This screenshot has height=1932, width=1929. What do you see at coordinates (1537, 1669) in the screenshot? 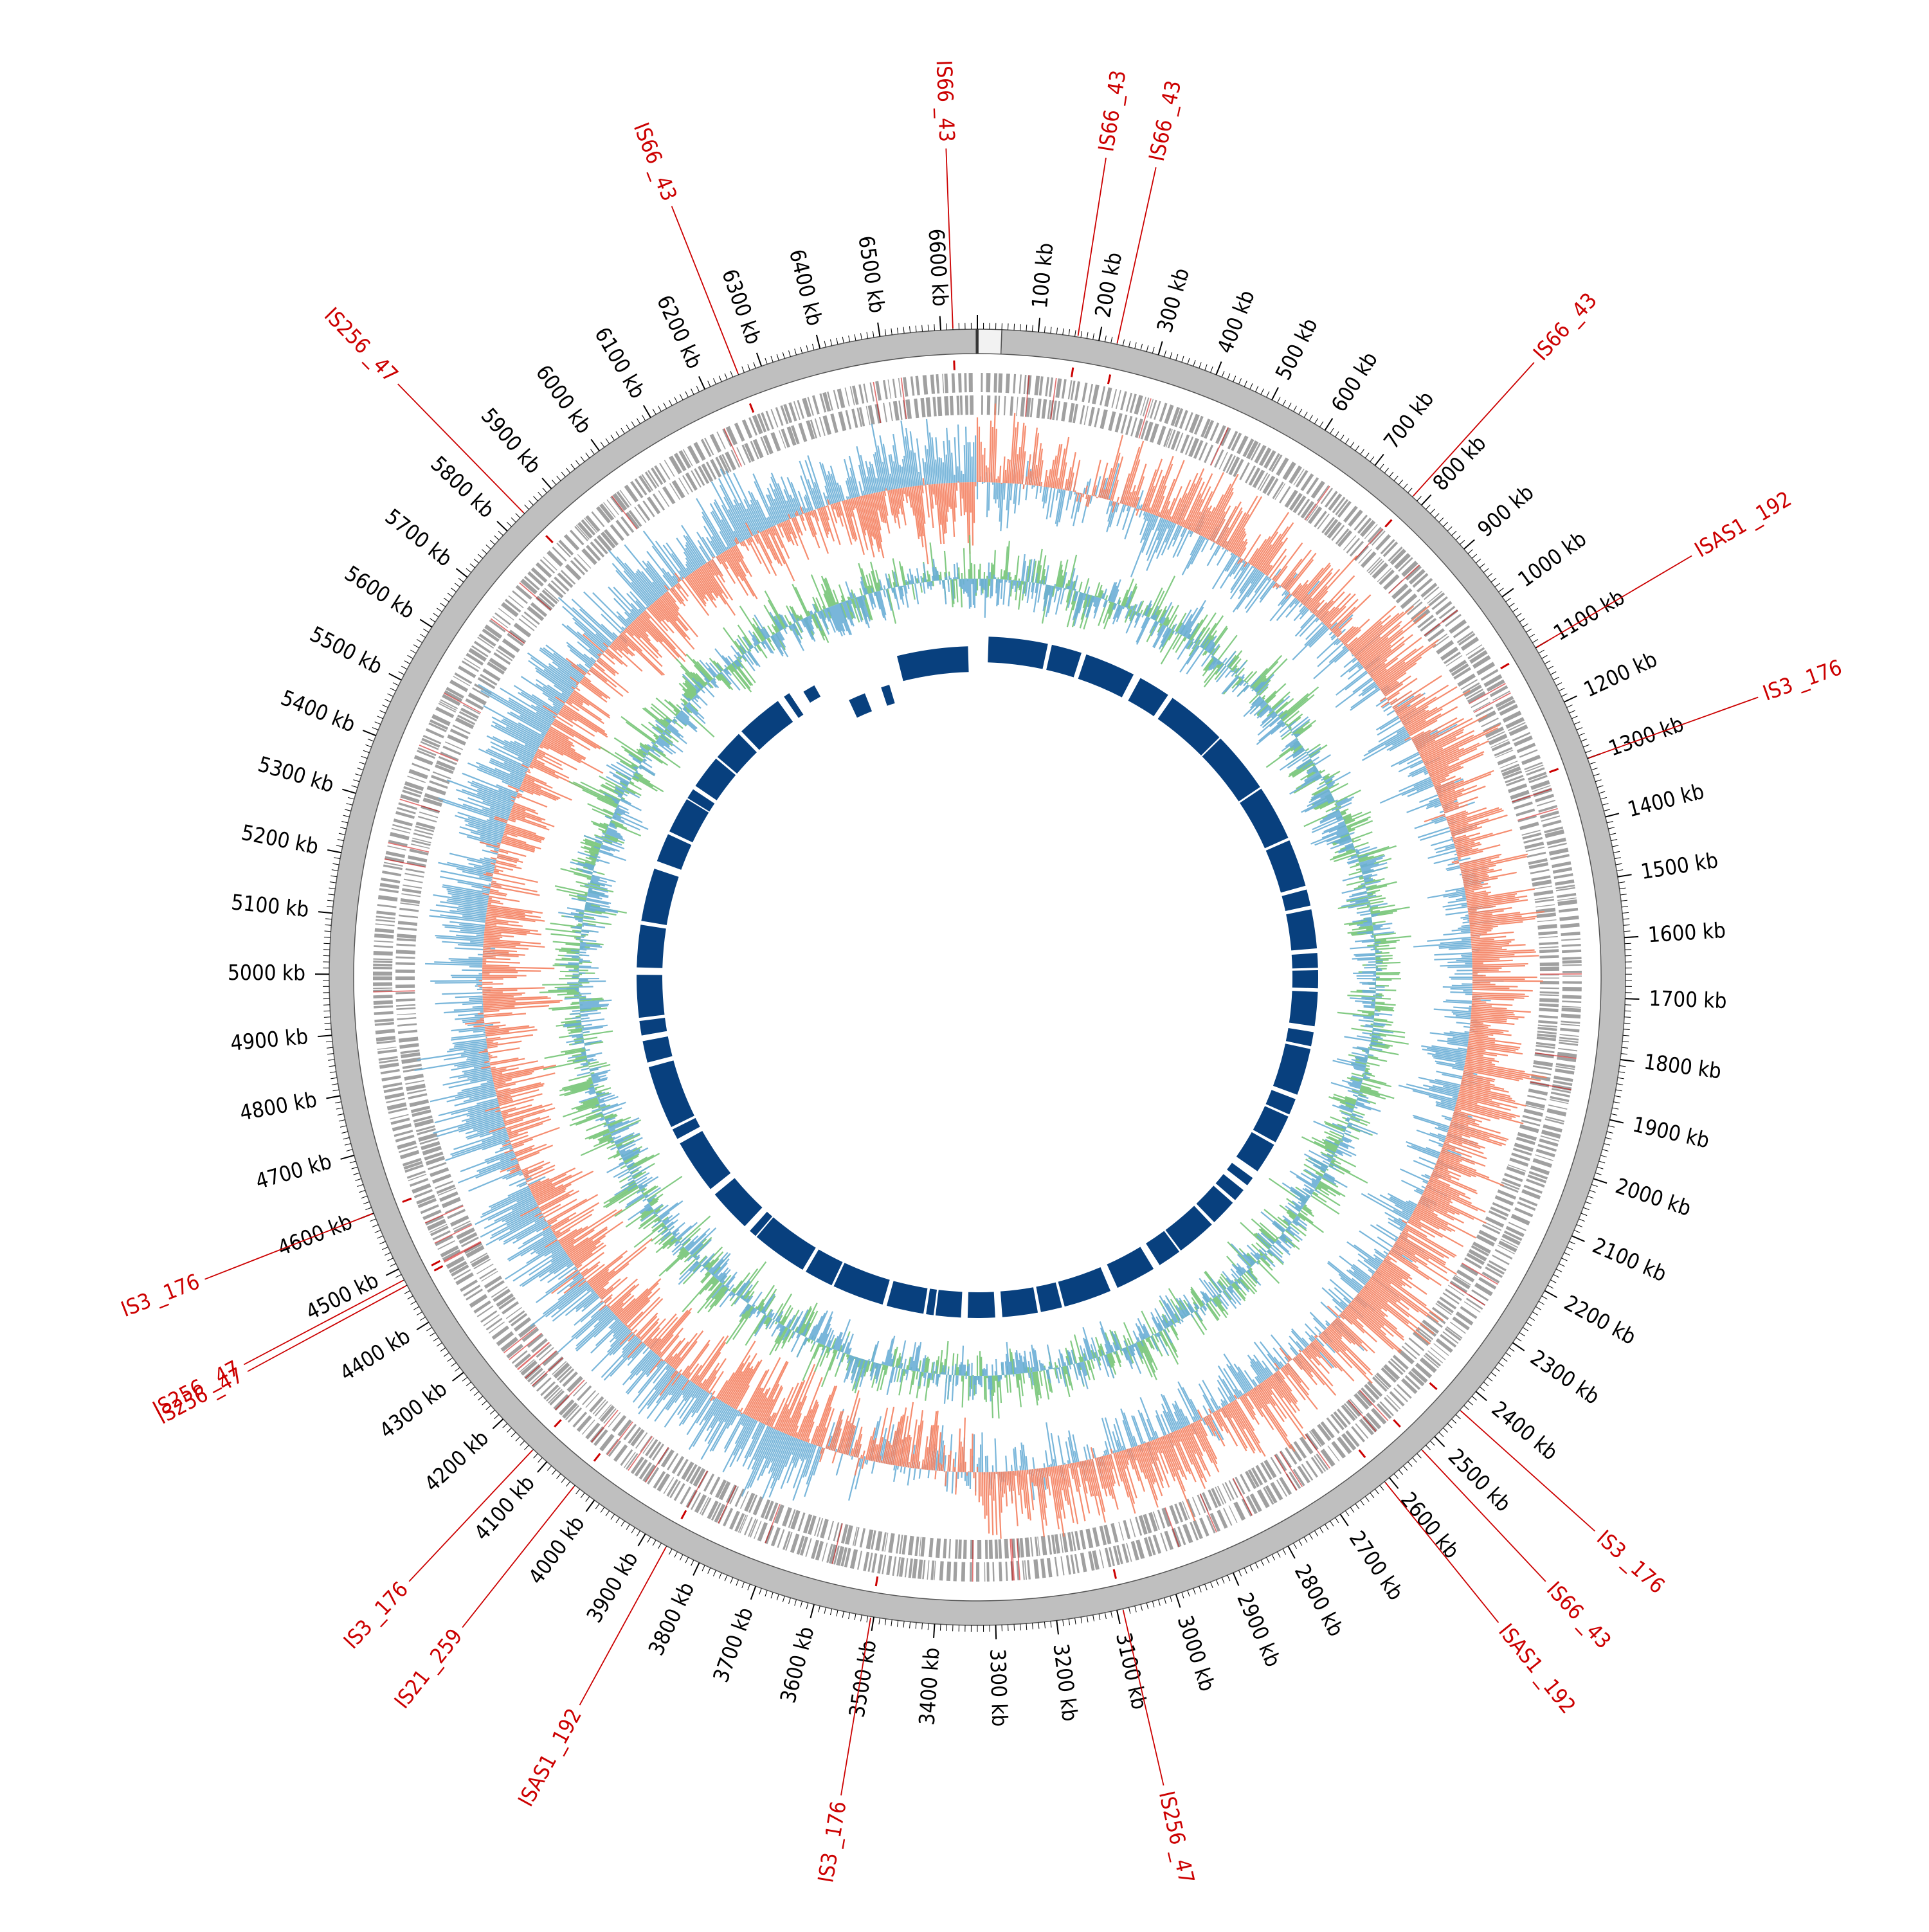
I see `is-label: ISAS1 _192` at bounding box center [1537, 1669].